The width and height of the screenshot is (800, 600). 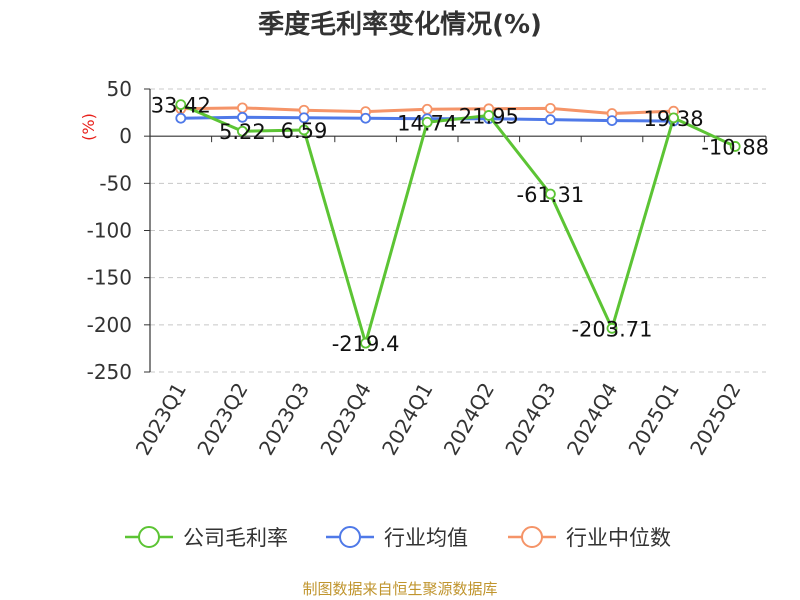 I want to click on legend-item: 公司毛利率, so click(x=206, y=538).